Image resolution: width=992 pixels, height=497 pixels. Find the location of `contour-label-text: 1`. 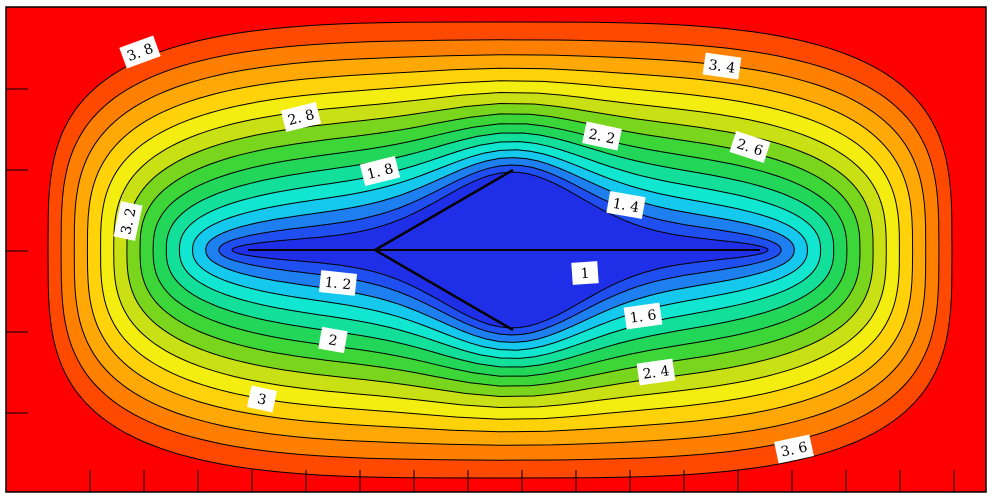

contour-label-text: 1 is located at coordinates (585, 274).